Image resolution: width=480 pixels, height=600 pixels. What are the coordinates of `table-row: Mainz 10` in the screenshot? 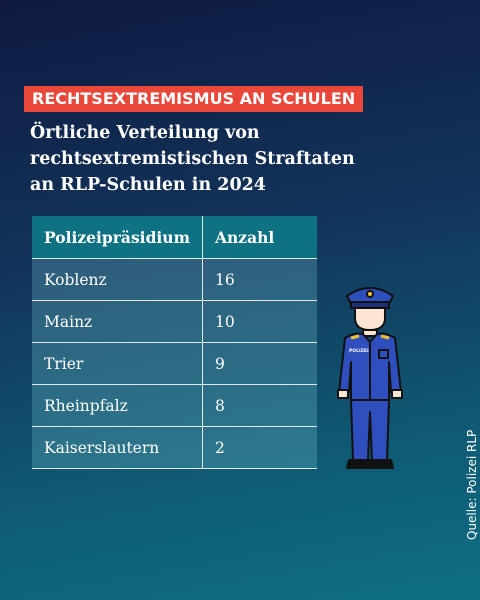 It's located at (174, 321).